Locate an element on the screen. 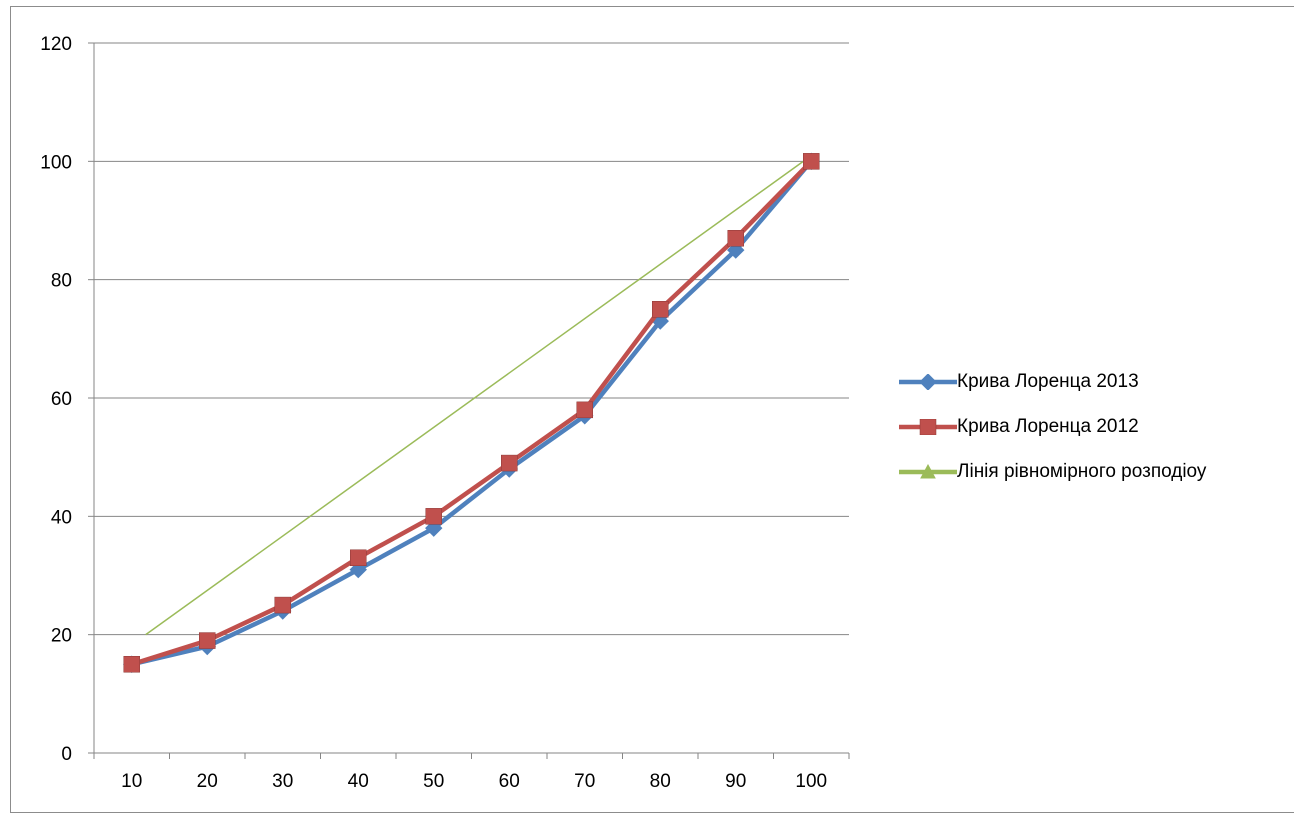 This screenshot has height=814, width=1295. x-tick-label: 50 is located at coordinates (433, 781).